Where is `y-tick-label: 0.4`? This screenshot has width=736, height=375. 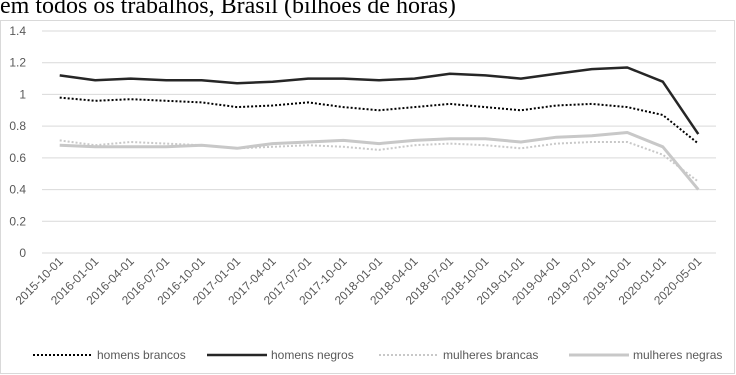 y-tick-label: 0.4 is located at coordinates (17, 190).